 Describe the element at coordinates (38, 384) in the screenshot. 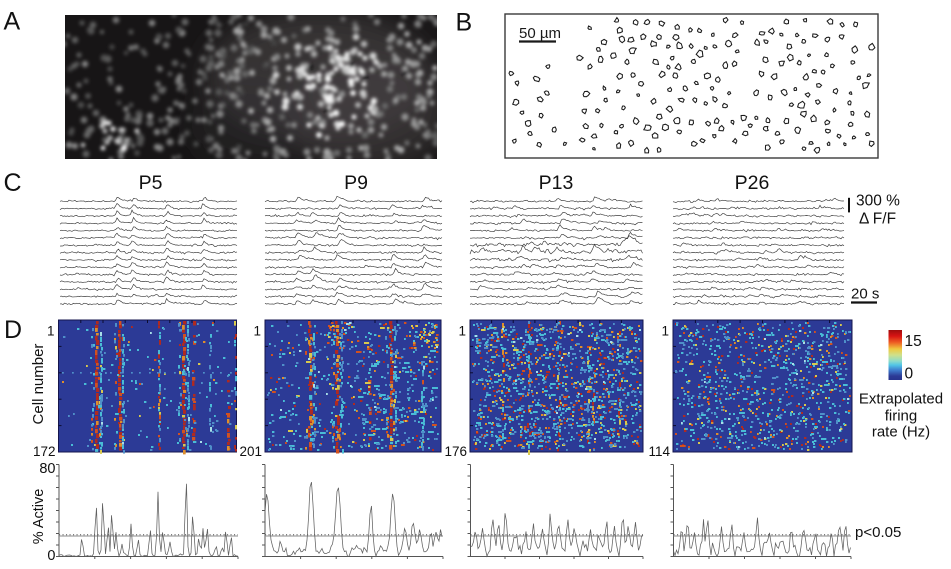

I see `svg-text: Cell number` at that location.